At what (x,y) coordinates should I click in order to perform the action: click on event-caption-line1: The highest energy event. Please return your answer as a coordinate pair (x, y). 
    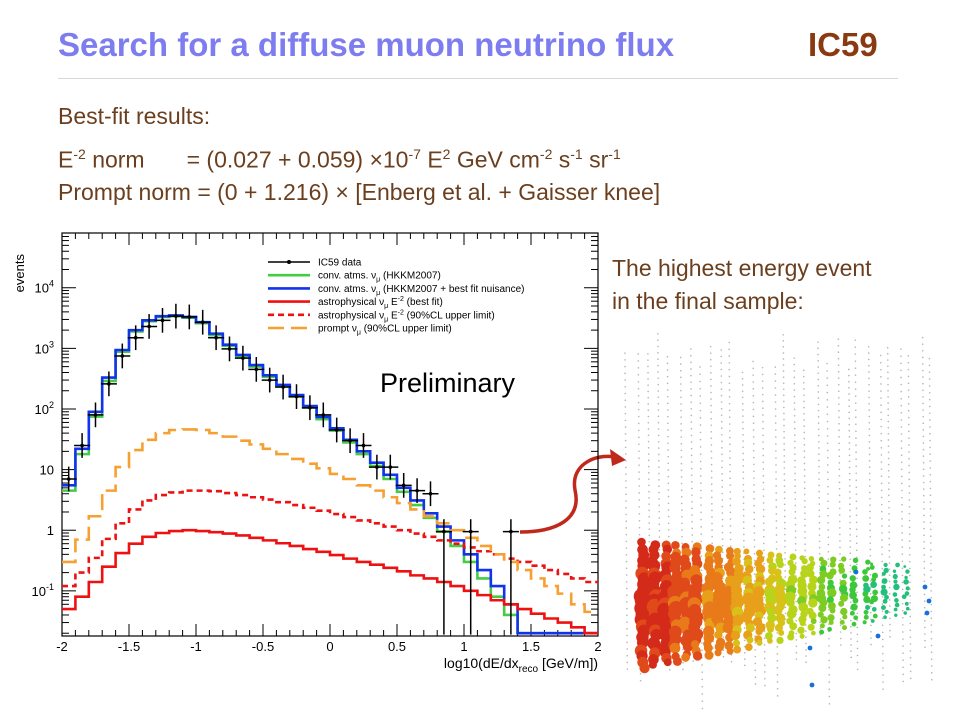
    Looking at the image, I should click on (742, 268).